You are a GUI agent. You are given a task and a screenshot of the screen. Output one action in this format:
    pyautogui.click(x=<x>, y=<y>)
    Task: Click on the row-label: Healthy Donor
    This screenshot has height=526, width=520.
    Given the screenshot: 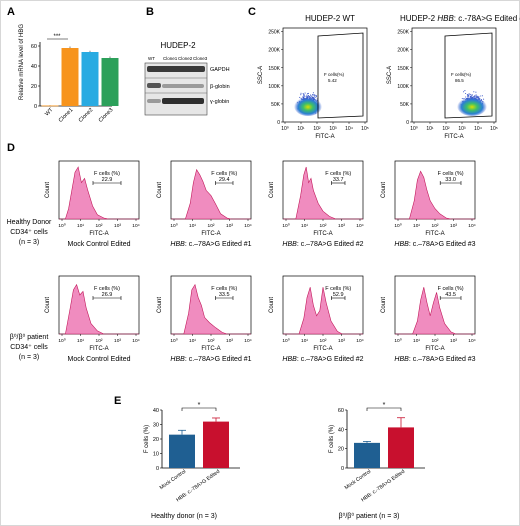 What is the action you would take?
    pyautogui.click(x=29, y=222)
    